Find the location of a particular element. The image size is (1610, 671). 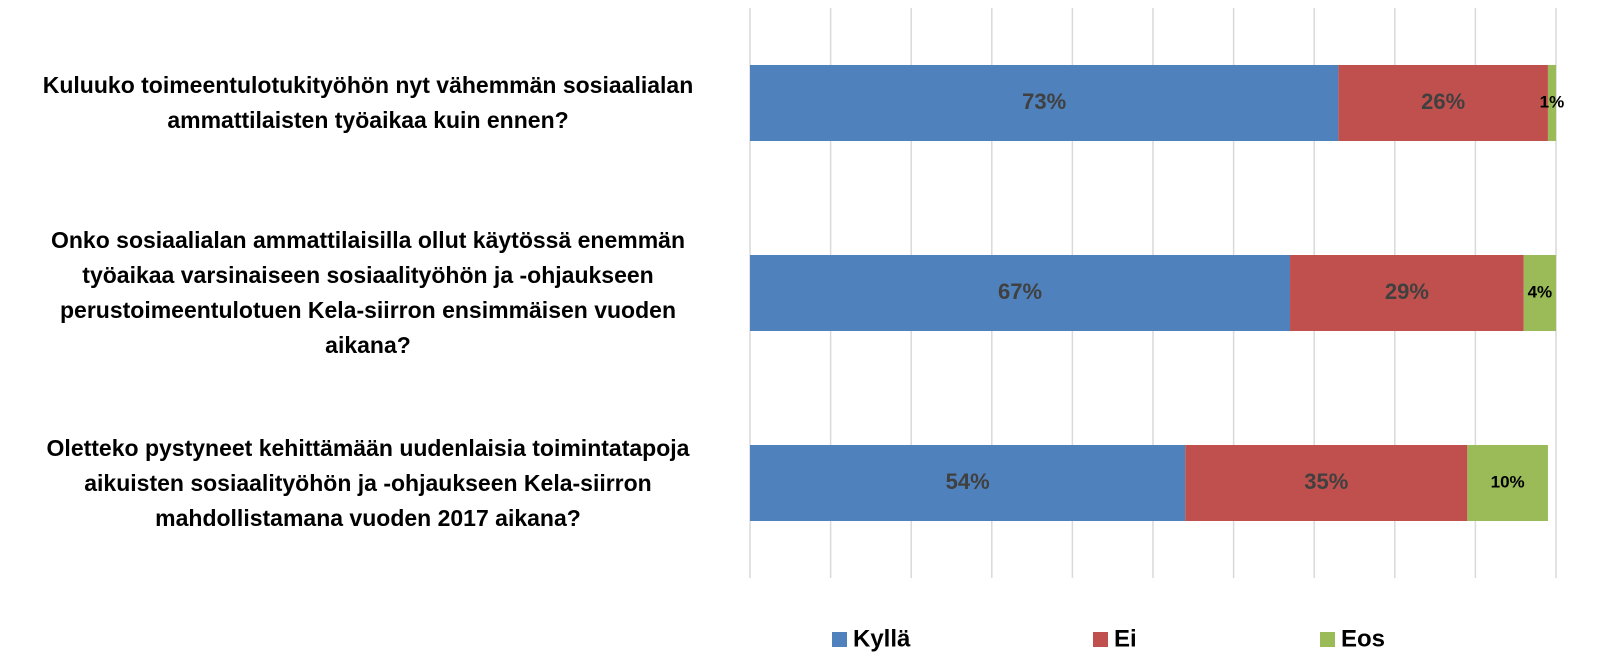

data-label: 4% is located at coordinates (1540, 291).